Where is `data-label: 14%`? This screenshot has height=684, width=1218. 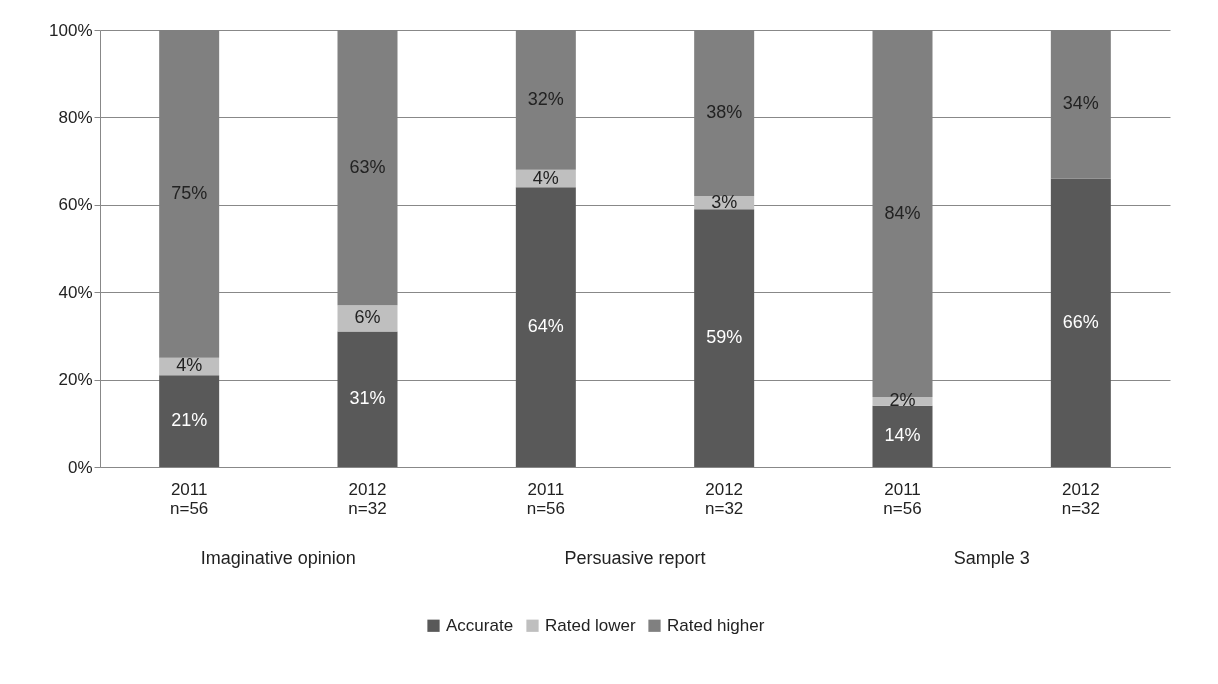
data-label: 14% is located at coordinates (902, 435).